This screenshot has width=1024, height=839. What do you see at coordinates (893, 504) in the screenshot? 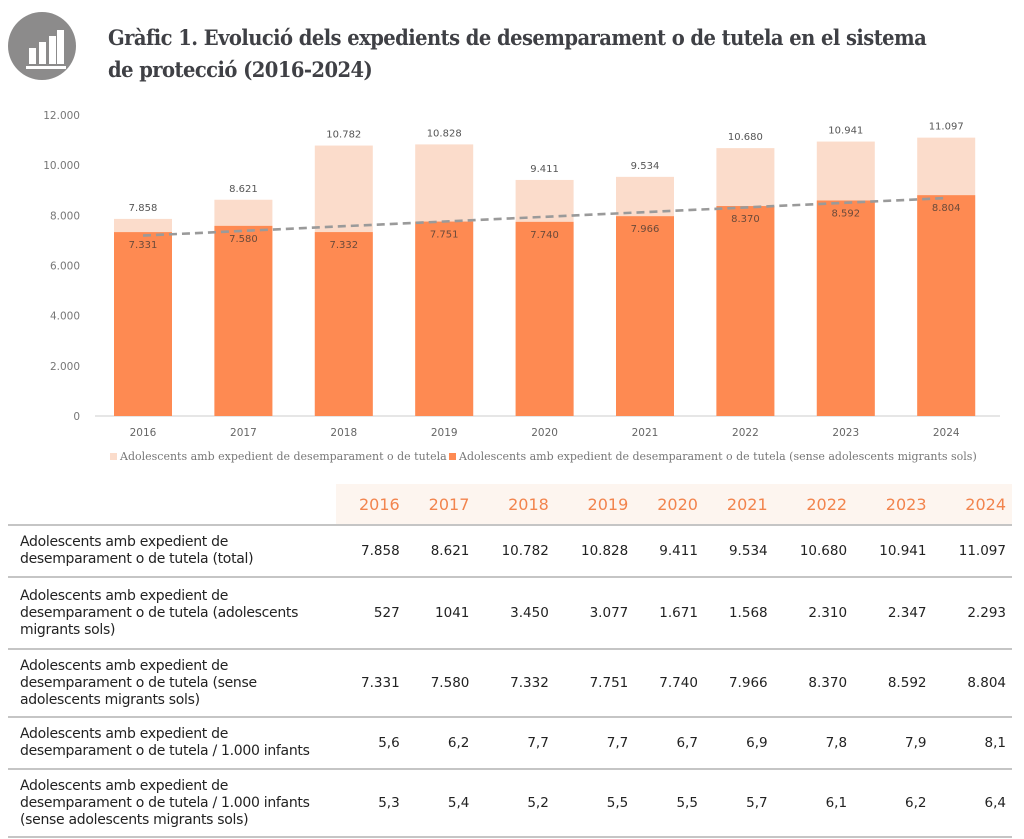
I see `table-header-year: 2023` at bounding box center [893, 504].